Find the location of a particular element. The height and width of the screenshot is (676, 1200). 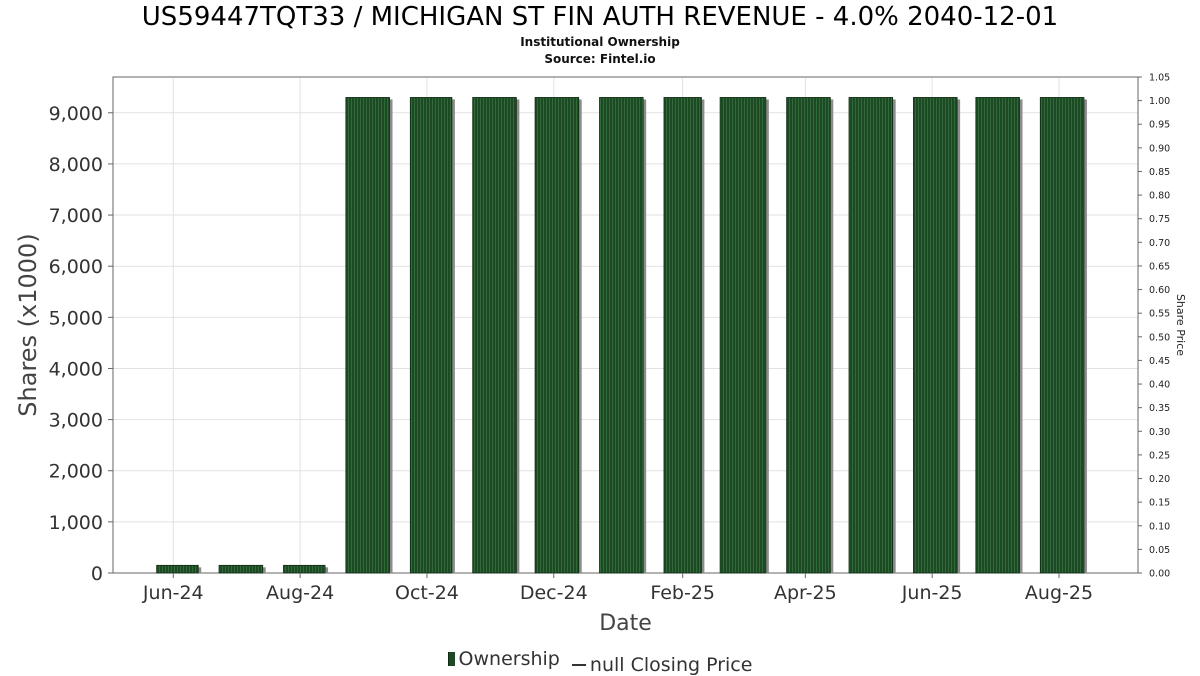

y-tick-label: 6,000 is located at coordinates (76, 267).